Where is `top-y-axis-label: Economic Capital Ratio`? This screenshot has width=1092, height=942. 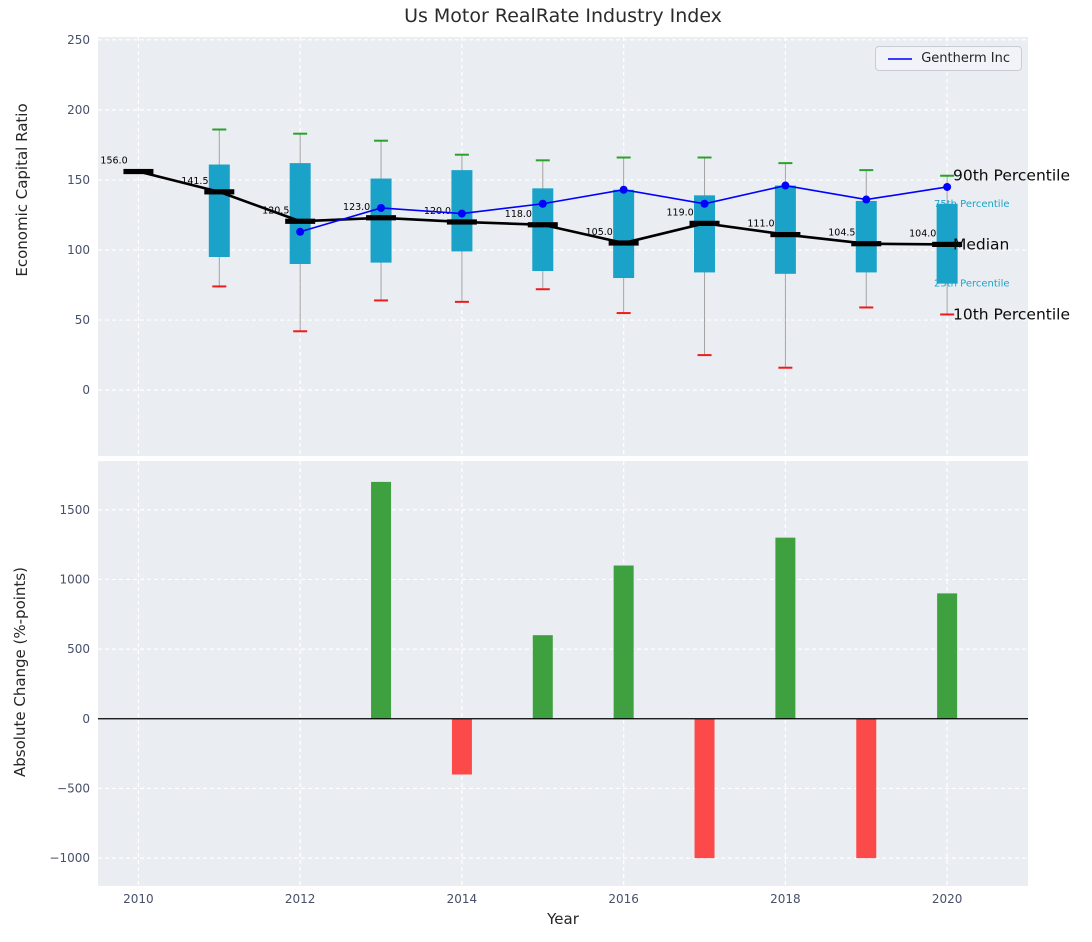 top-y-axis-label: Economic Capital Ratio is located at coordinates (22, 190).